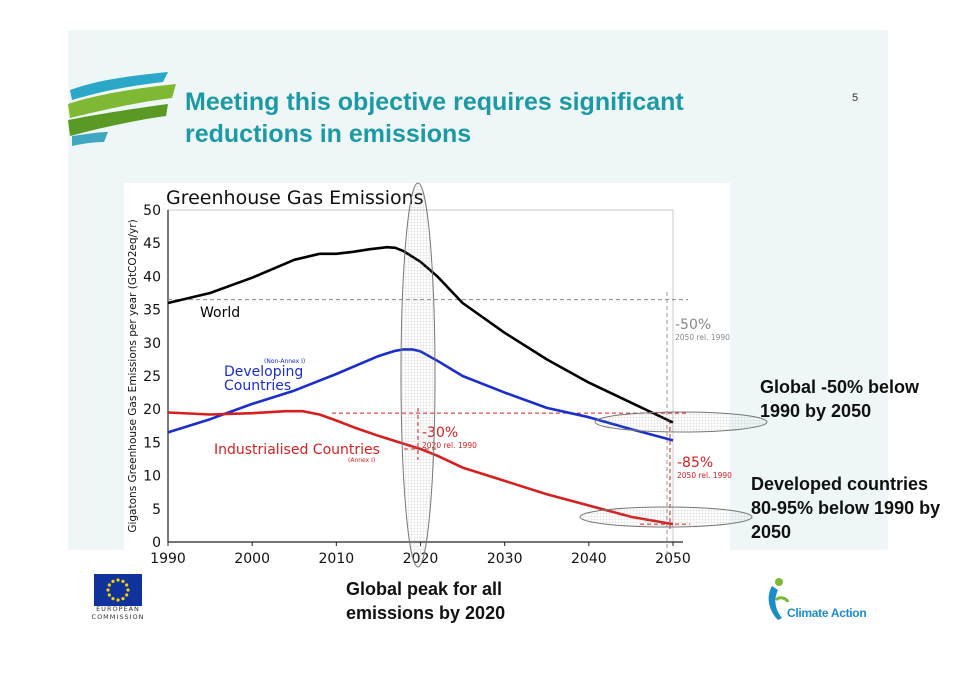 The width and height of the screenshot is (956, 676). What do you see at coordinates (118, 590) in the screenshot?
I see `eu-flag-icon` at bounding box center [118, 590].